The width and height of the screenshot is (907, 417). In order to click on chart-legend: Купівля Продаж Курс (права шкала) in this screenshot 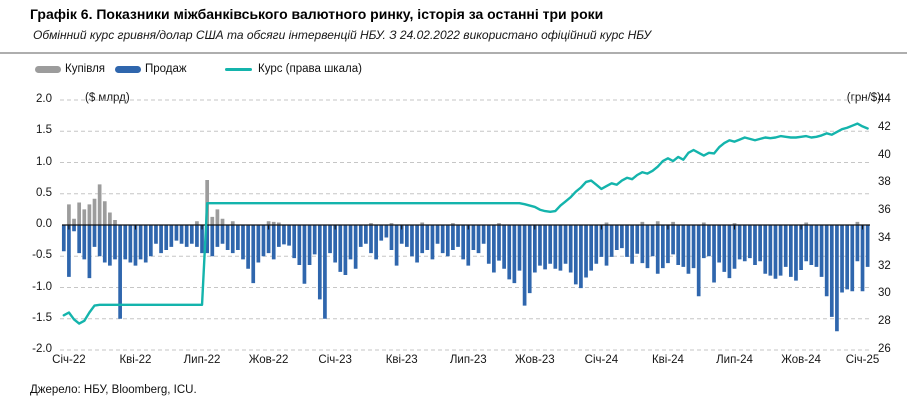, I will do `click(465, 71)`.